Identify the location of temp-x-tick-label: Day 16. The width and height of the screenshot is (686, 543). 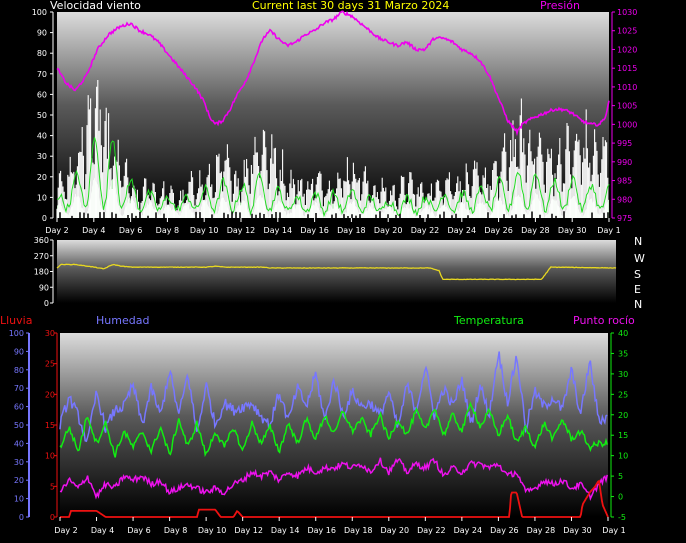
(321, 530).